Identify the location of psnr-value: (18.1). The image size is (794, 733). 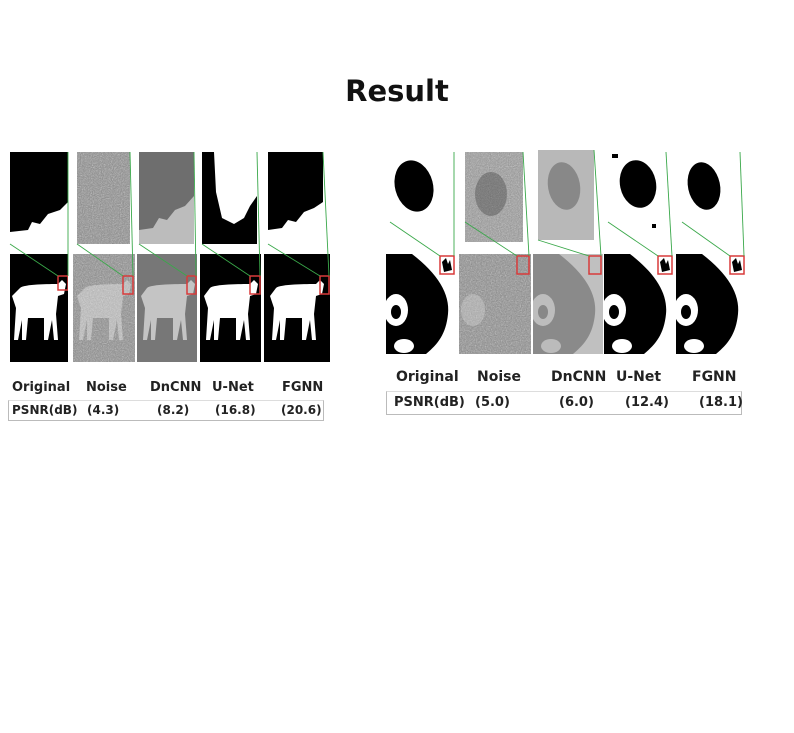
(721, 402).